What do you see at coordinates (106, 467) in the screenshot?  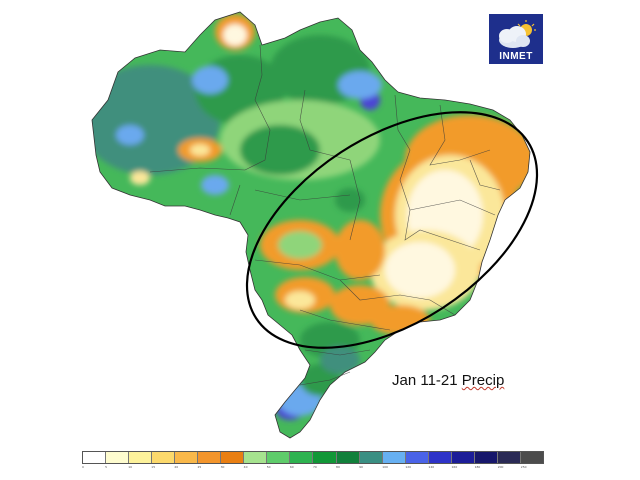 I see `legend-label: 5` at bounding box center [106, 467].